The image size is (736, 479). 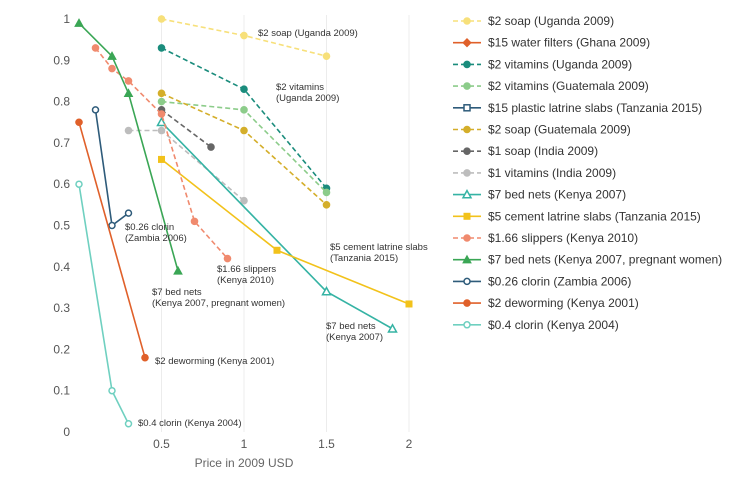 I want to click on legend-label: $2 vitamins (Uganda 2009), so click(x=560, y=64).